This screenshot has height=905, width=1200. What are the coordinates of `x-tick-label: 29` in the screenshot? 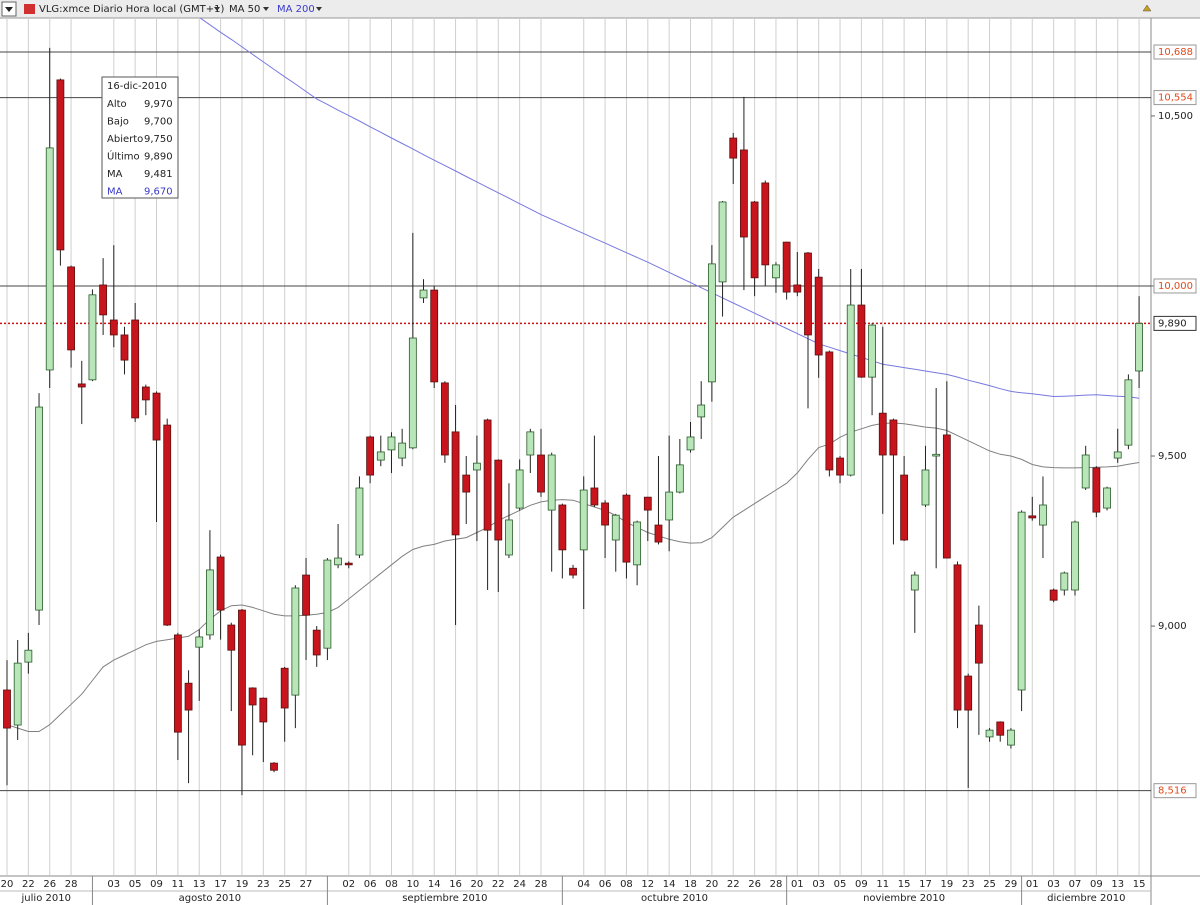 It's located at (1011, 884).